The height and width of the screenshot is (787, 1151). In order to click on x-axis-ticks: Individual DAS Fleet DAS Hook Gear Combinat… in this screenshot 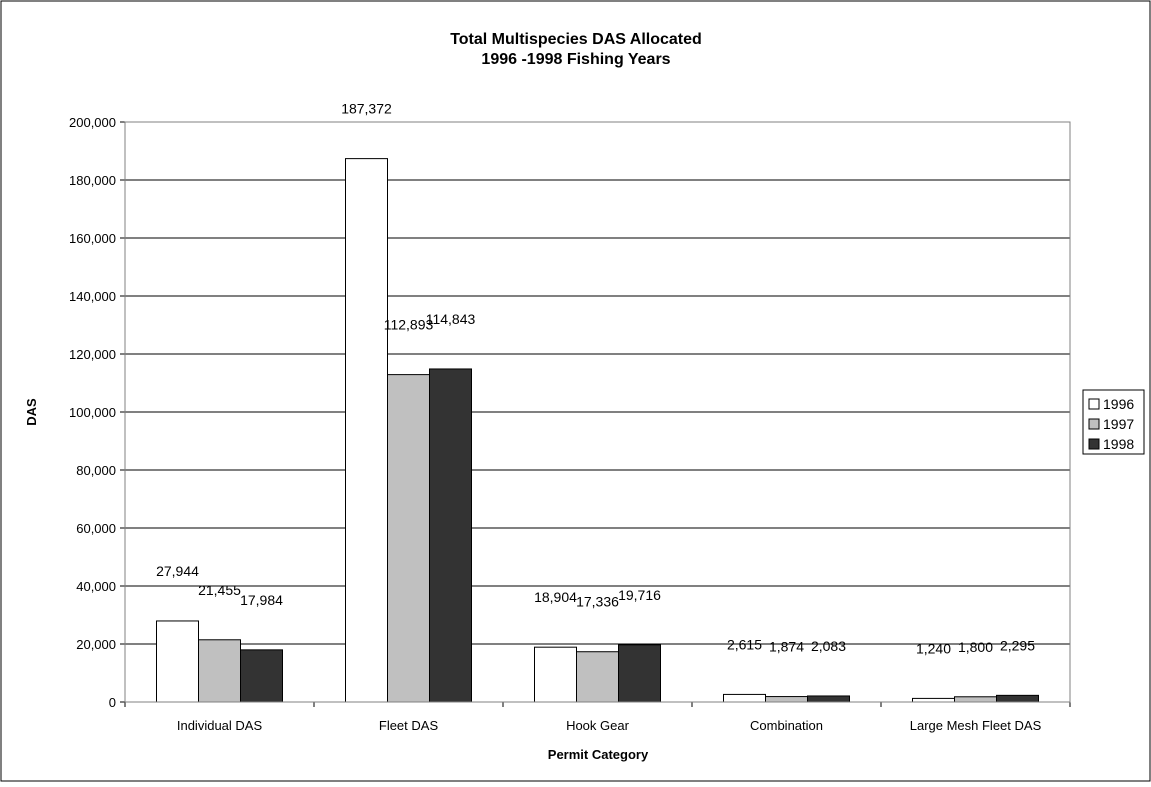, I will do `click(597, 717)`.